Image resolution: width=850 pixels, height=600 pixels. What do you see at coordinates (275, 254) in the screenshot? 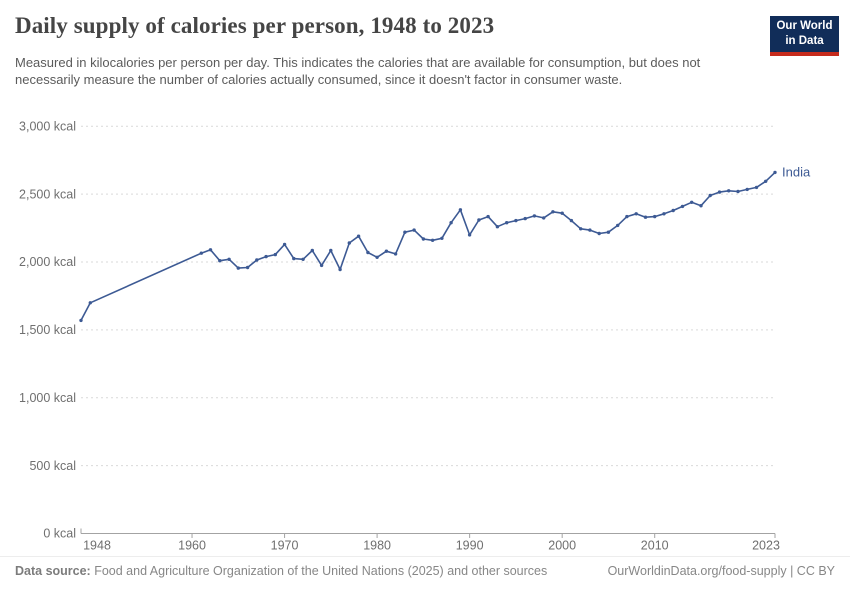
I see `data-point-1969` at bounding box center [275, 254].